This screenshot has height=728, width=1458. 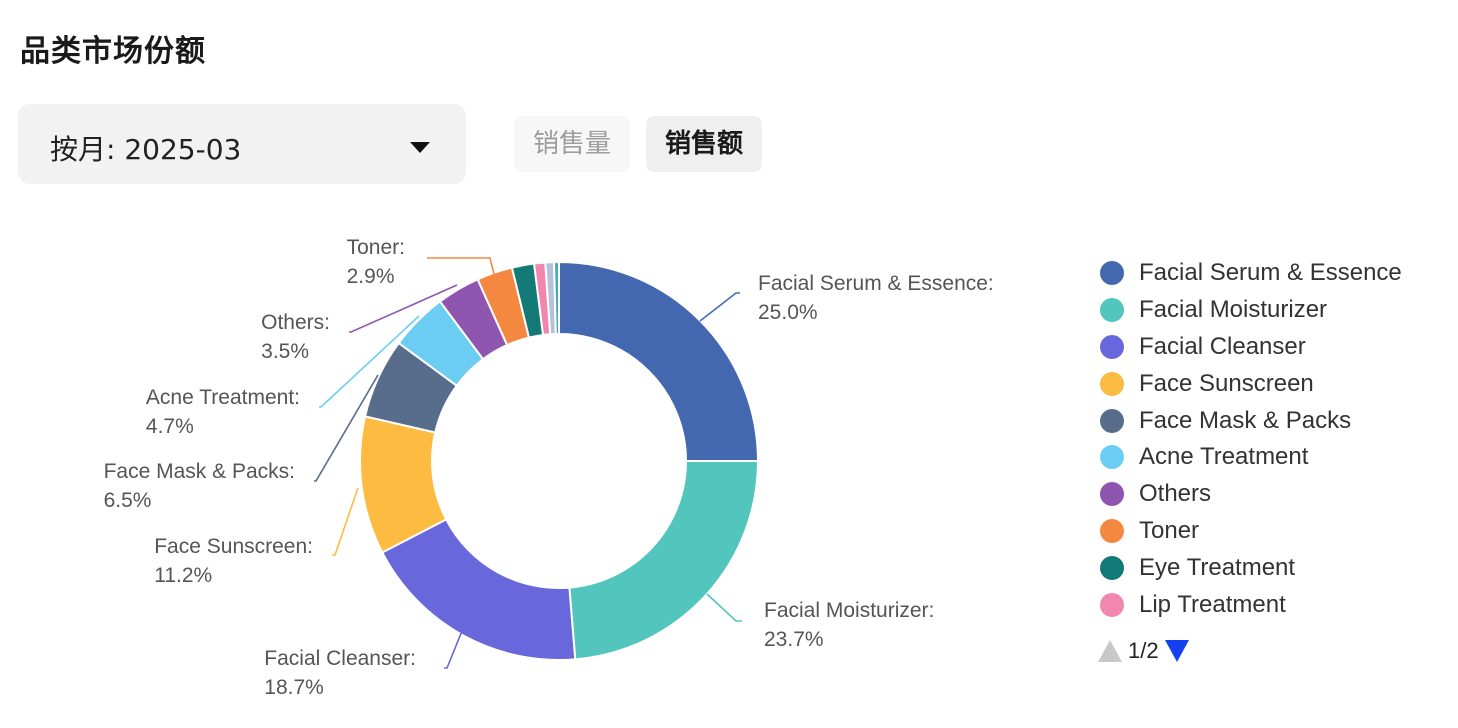 I want to click on legend-label: Others, so click(x=1175, y=494).